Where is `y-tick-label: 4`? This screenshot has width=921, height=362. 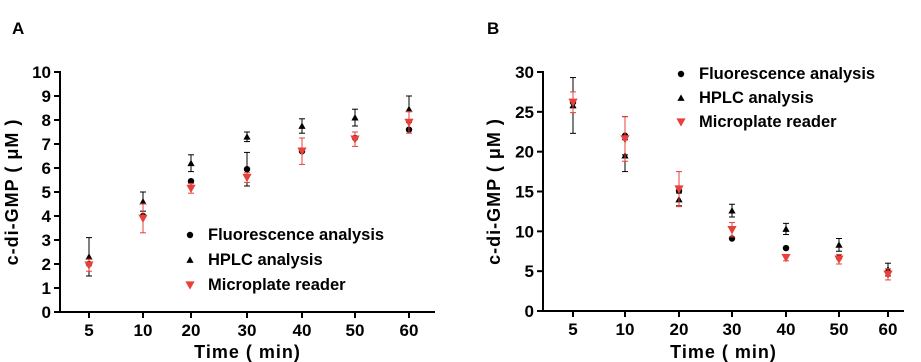 y-tick-label: 4 is located at coordinates (47, 216).